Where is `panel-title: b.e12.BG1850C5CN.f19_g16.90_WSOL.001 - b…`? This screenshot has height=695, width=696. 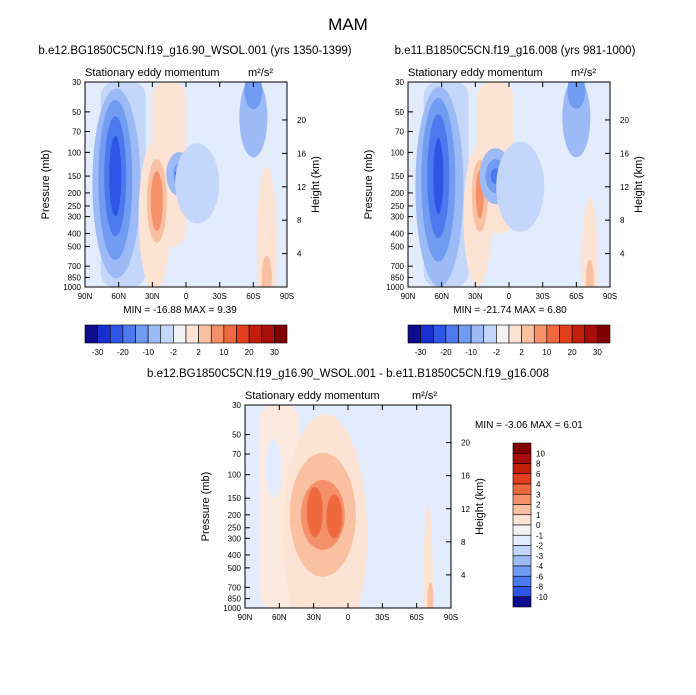
panel-title: b.e12.BG1850C5CN.f19_g16.90_WSOL.001 - b… is located at coordinates (348, 374).